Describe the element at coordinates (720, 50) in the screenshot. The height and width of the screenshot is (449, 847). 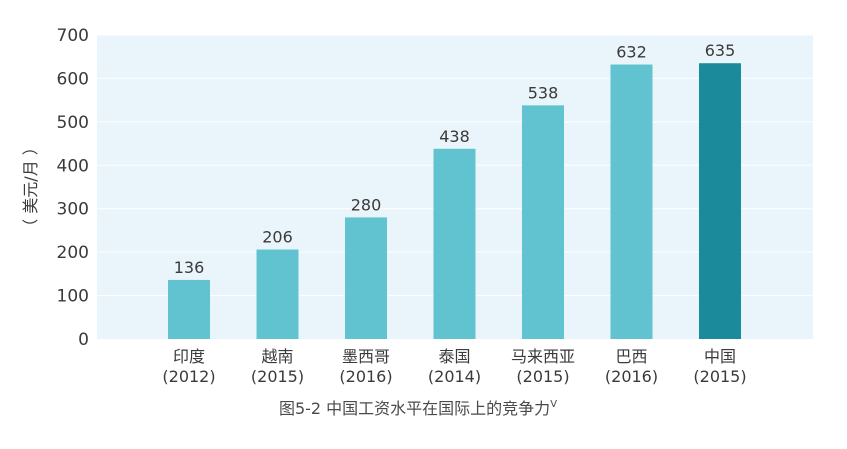
I see `data-label: 635` at that location.